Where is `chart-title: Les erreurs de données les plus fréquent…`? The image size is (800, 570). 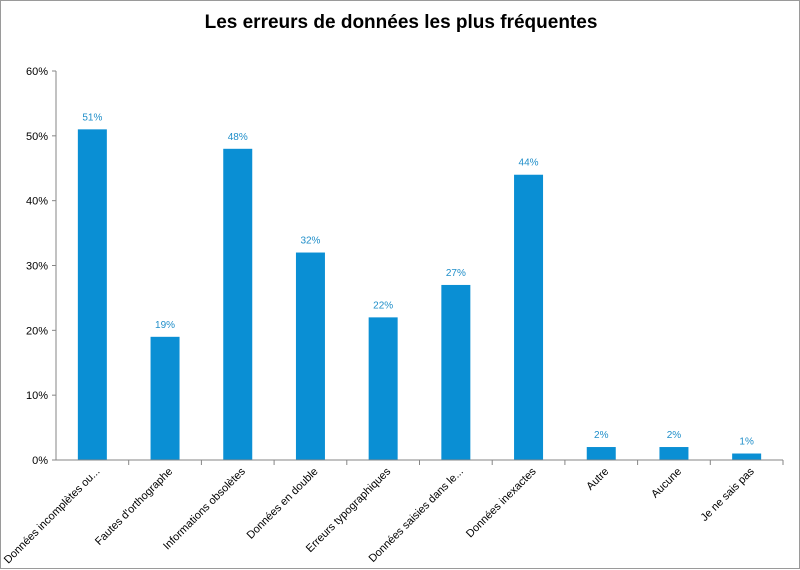
chart-title: Les erreurs de données les plus fréquent… is located at coordinates (401, 22).